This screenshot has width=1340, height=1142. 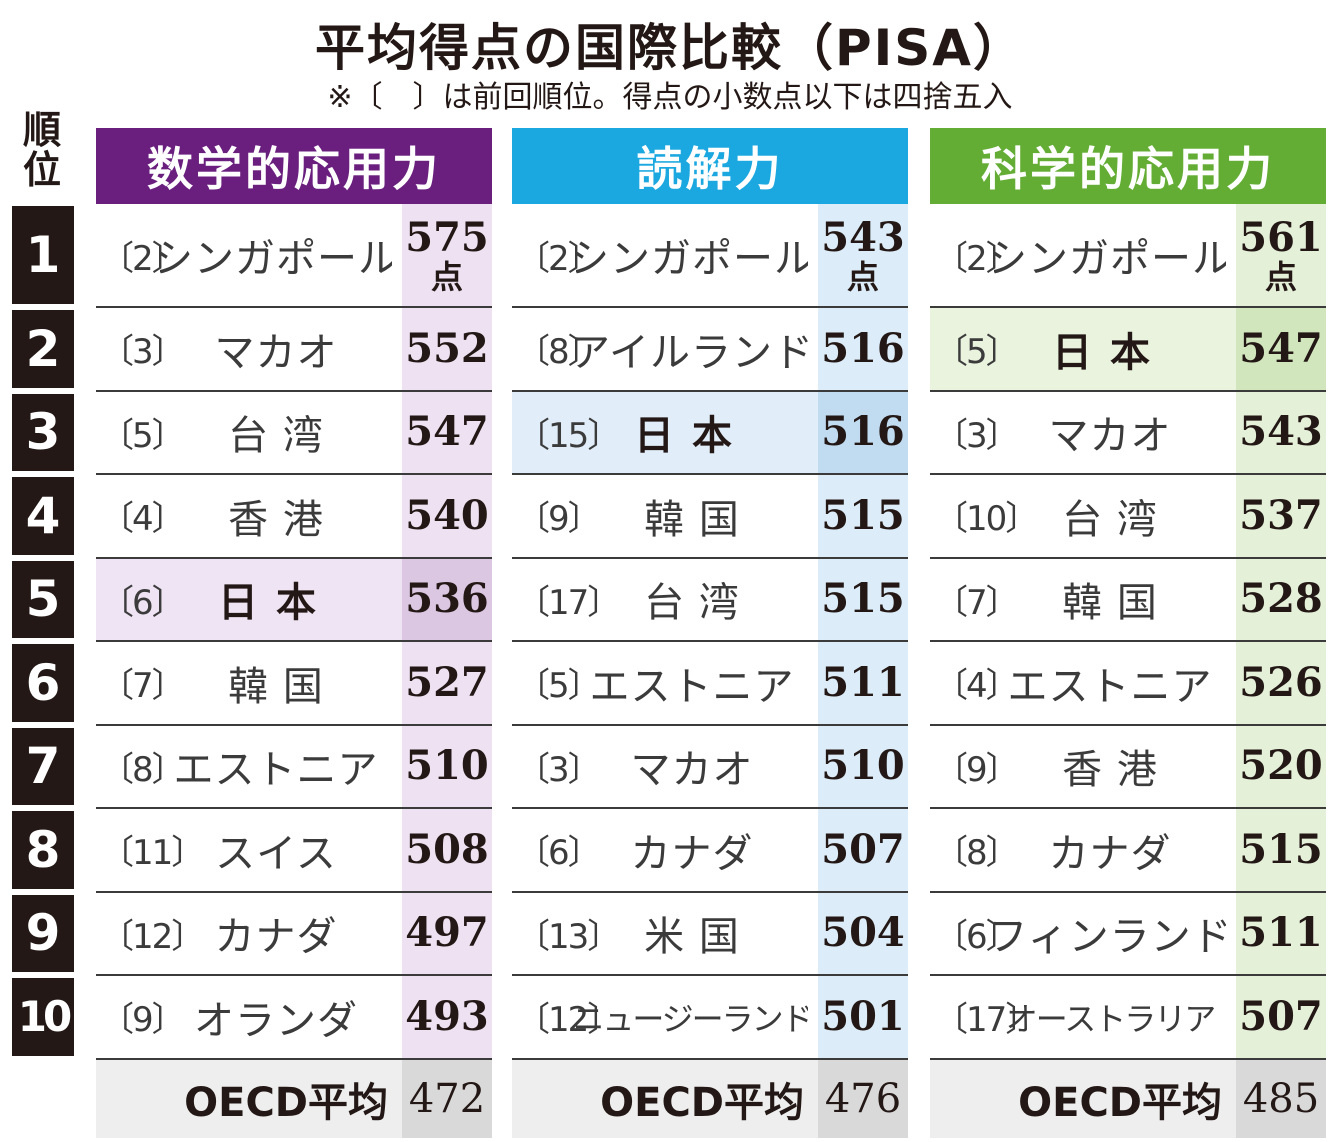 I want to click on country-name: 日本, so click(x=692, y=436).